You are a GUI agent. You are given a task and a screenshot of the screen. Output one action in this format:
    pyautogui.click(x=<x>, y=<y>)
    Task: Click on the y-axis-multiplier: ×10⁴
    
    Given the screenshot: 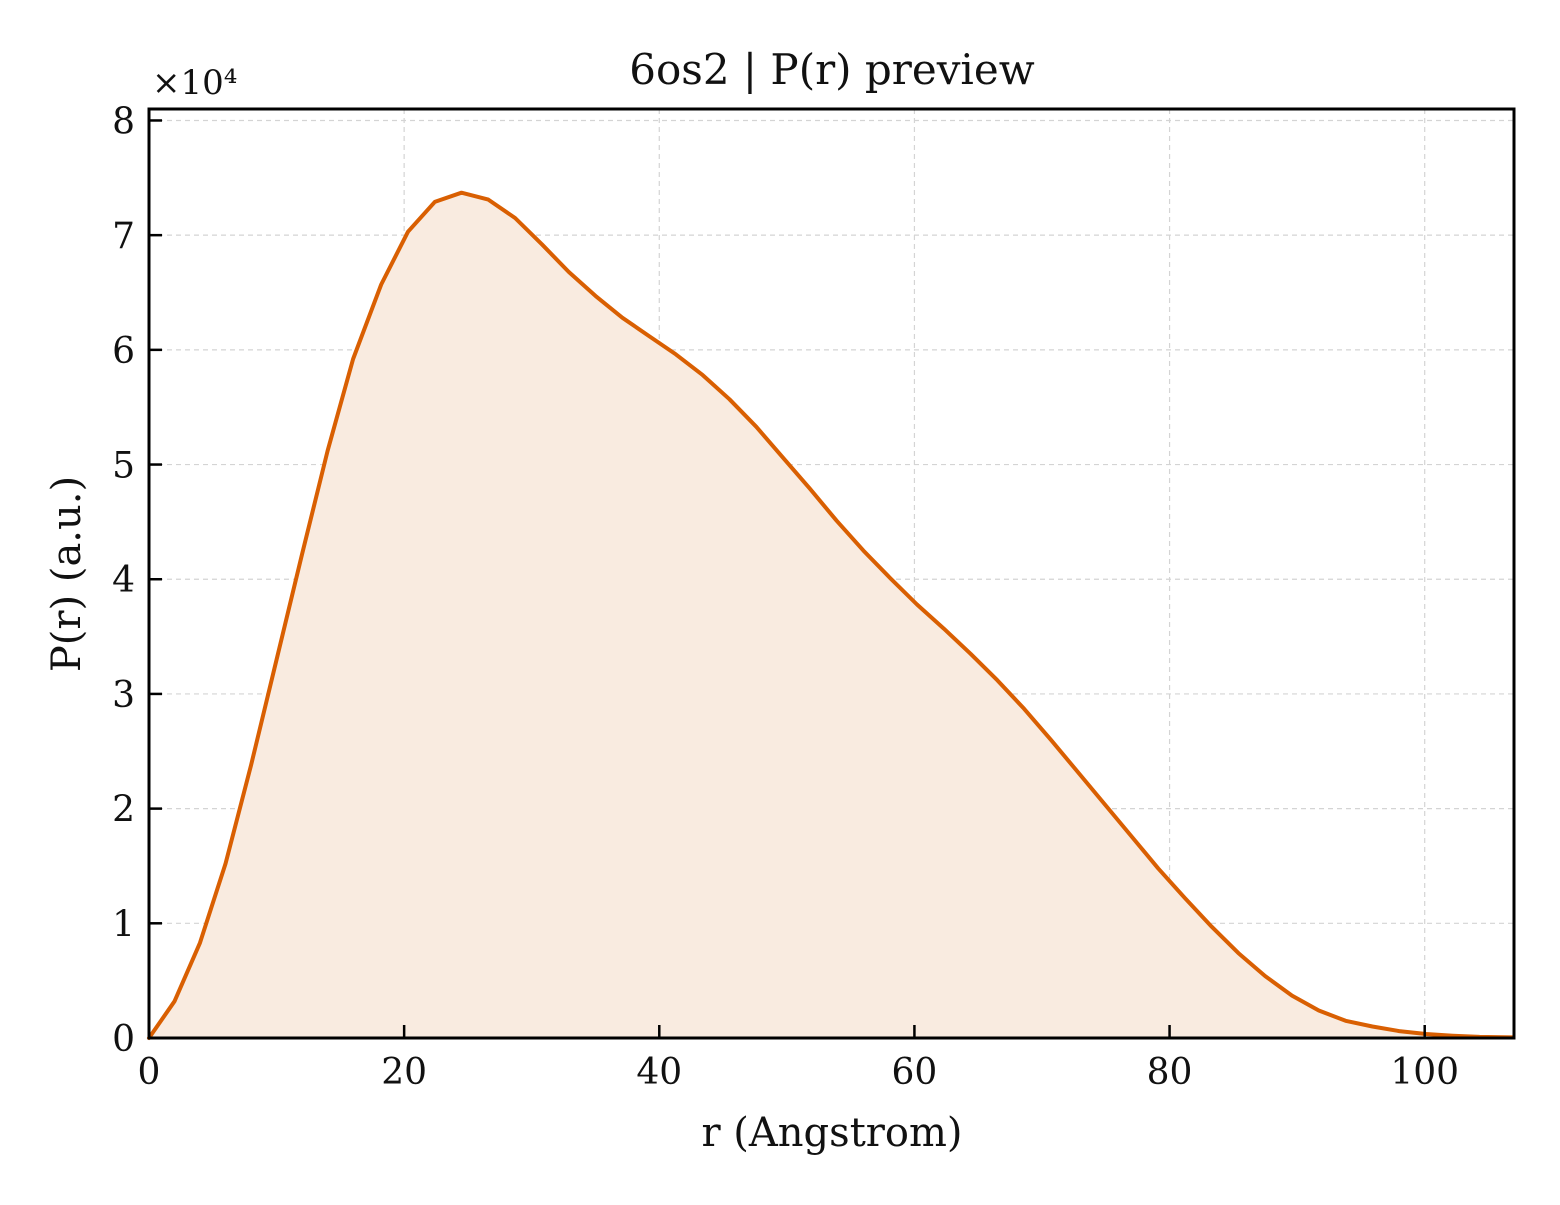 What is the action you would take?
    pyautogui.click(x=194, y=83)
    